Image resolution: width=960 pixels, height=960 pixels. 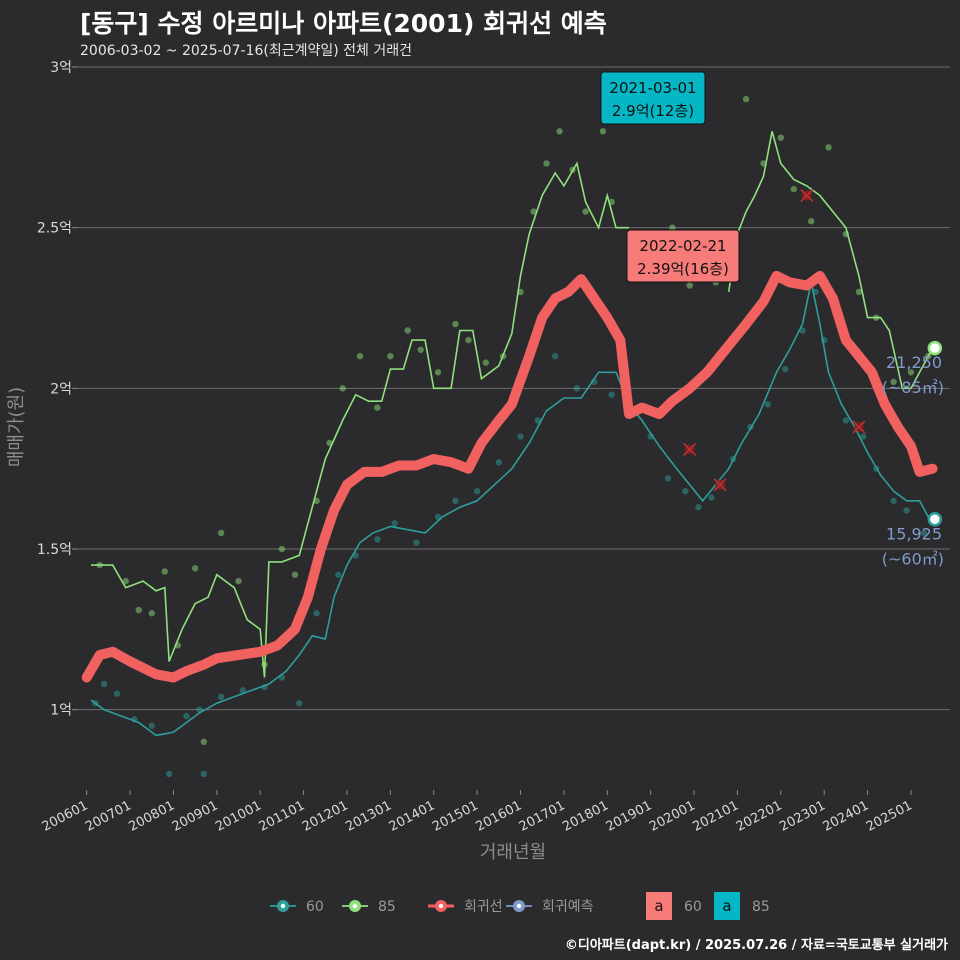 I want to click on x-tick-label: 201401, so click(x=412, y=816).